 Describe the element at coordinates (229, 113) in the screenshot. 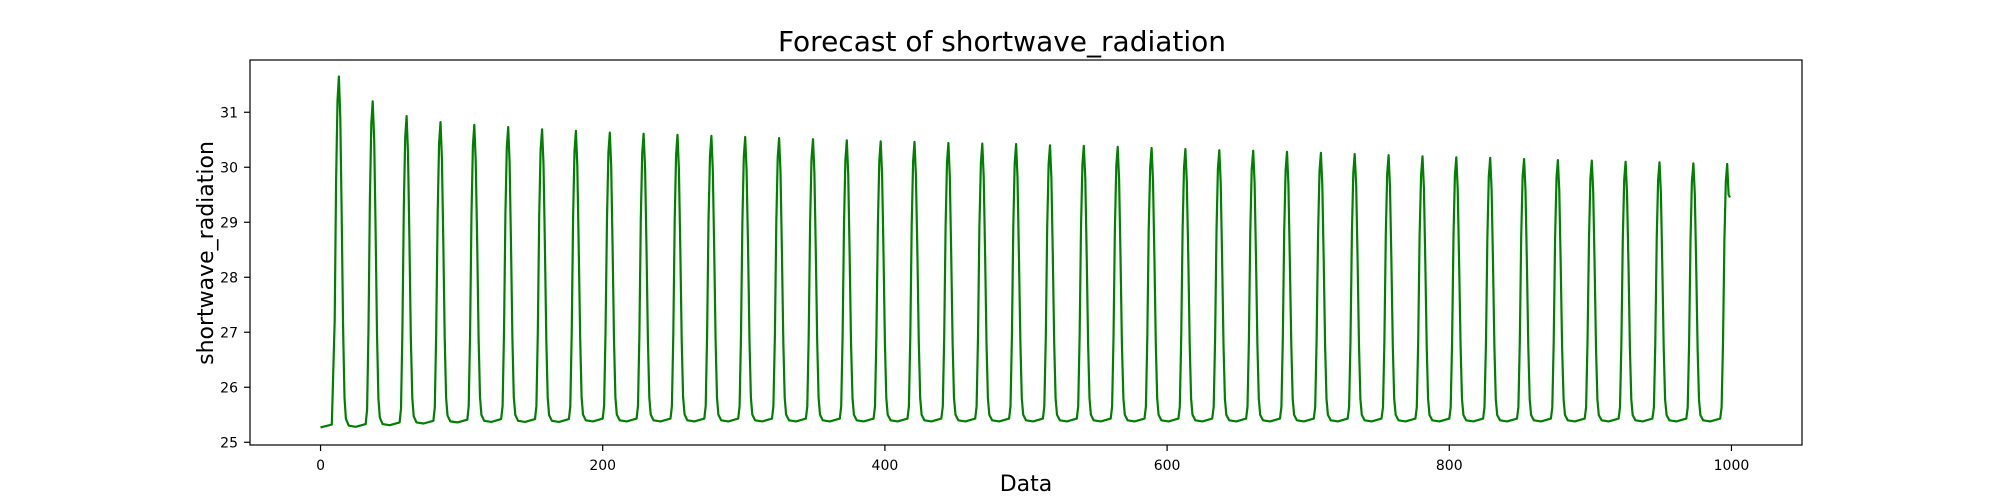

I see `y-tick-label: 31` at that location.